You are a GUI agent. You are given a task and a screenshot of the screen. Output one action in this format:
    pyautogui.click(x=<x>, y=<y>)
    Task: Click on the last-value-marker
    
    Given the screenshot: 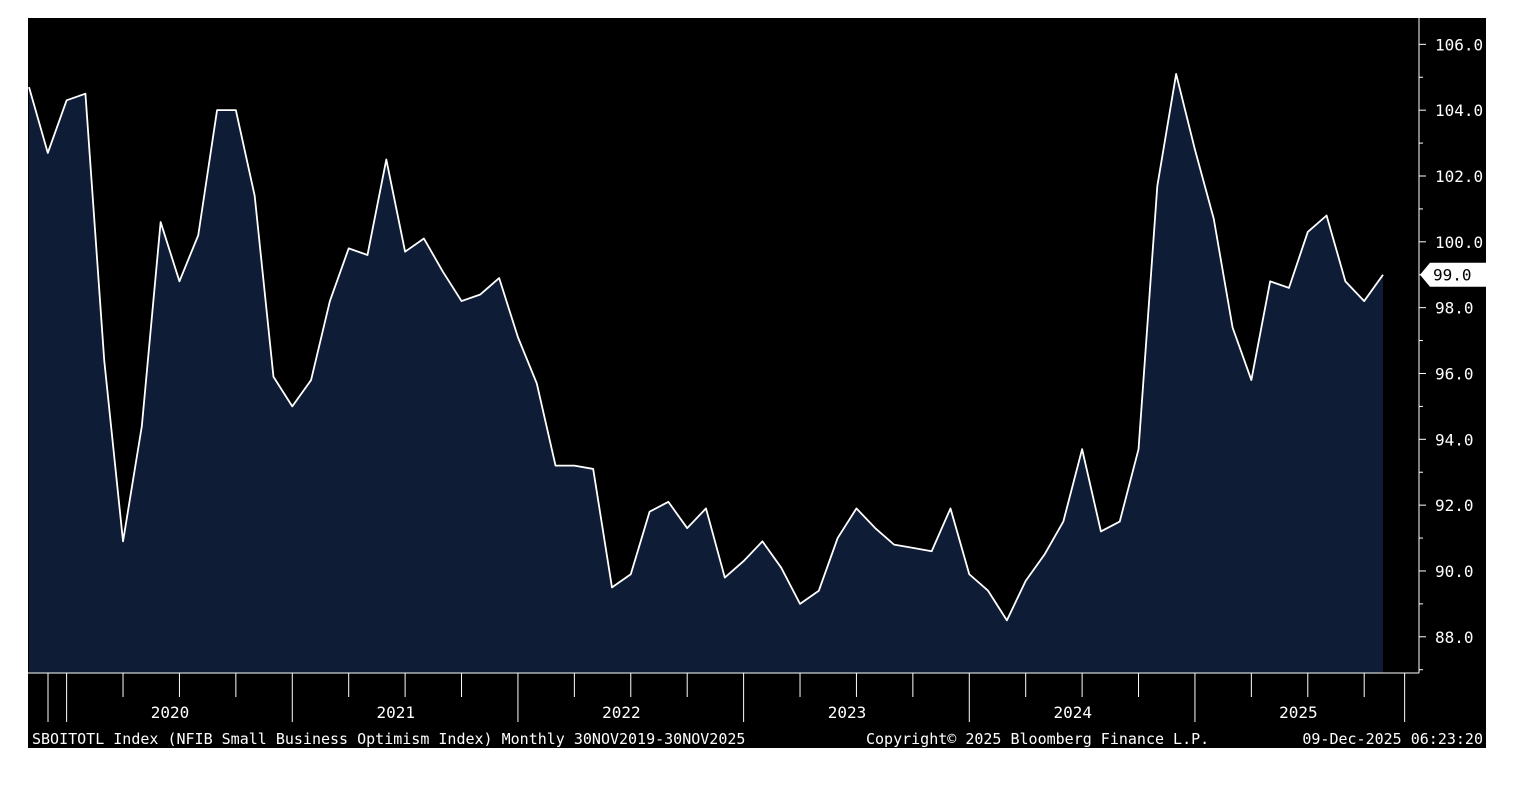 What is the action you would take?
    pyautogui.click(x=1453, y=274)
    